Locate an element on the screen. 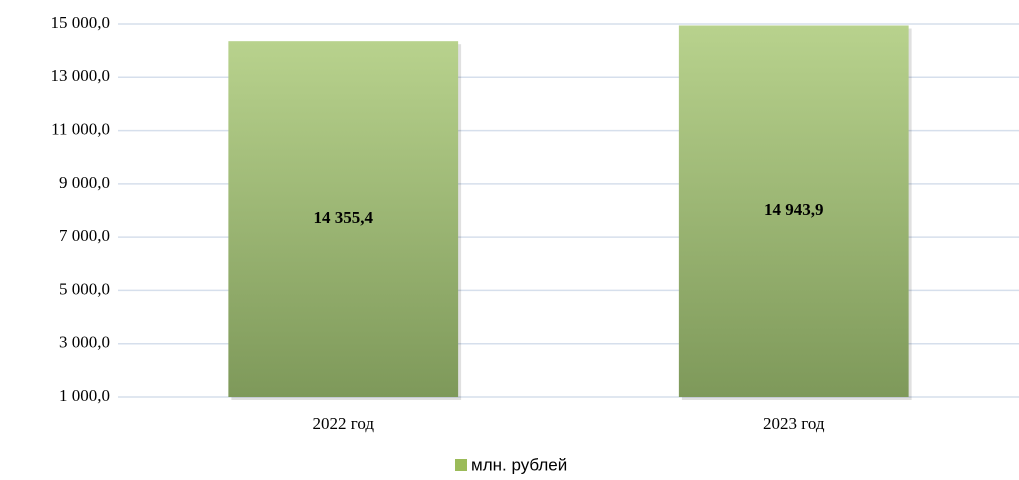 The image size is (1019, 480). y-tick-label: 5 000,0 is located at coordinates (84, 288).